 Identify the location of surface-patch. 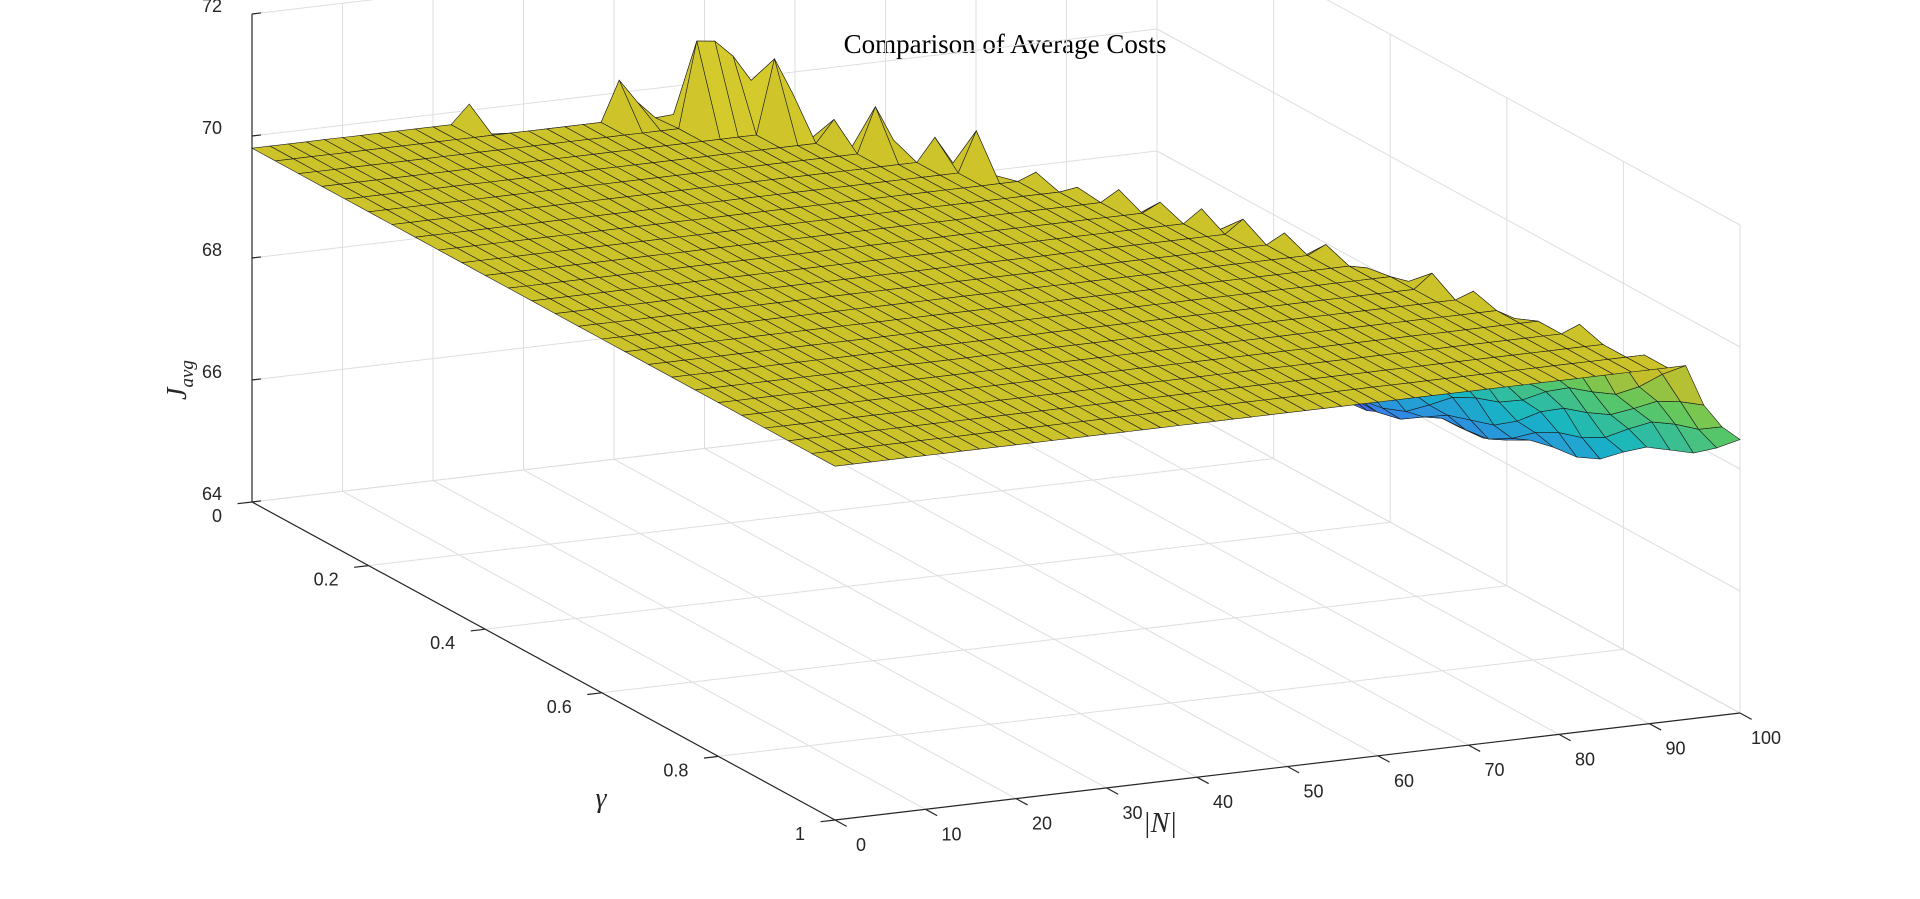
(832, 458).